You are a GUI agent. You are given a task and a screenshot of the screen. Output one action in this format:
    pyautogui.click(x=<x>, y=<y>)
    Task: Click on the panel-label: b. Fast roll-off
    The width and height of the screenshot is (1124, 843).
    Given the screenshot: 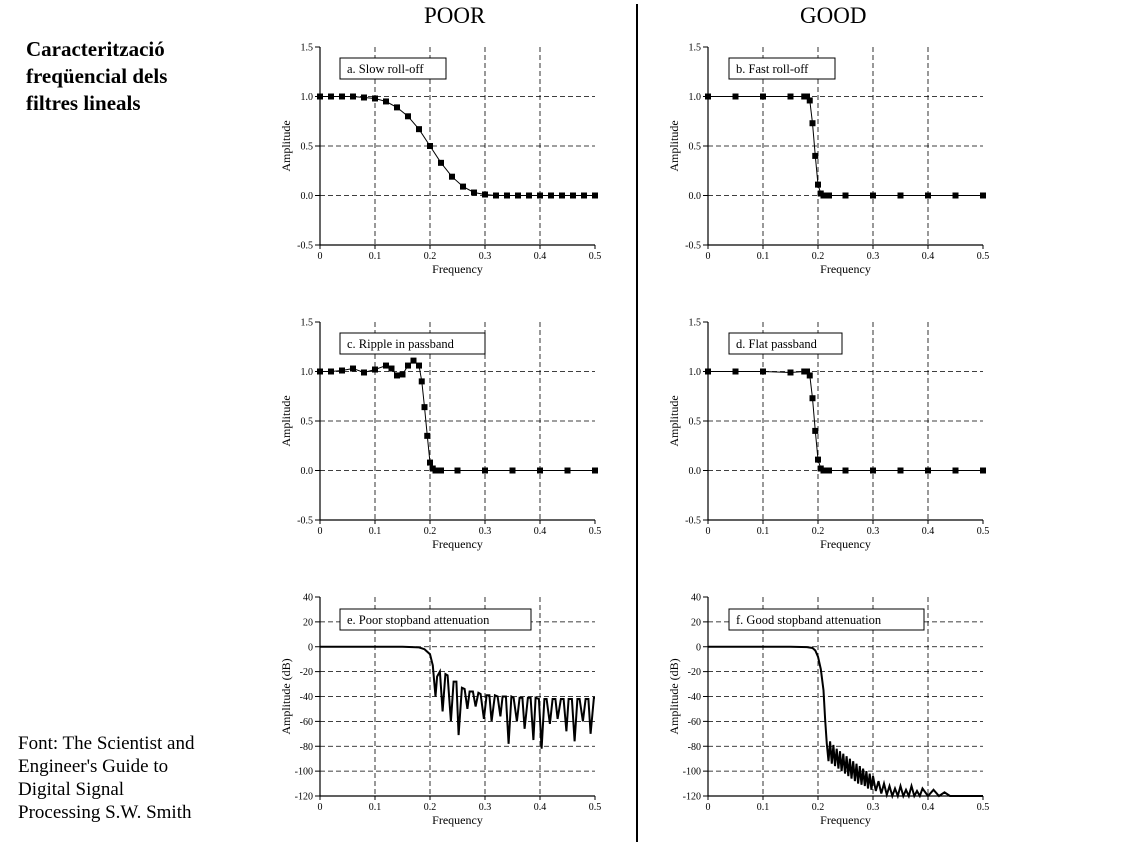 What is the action you would take?
    pyautogui.click(x=772, y=69)
    